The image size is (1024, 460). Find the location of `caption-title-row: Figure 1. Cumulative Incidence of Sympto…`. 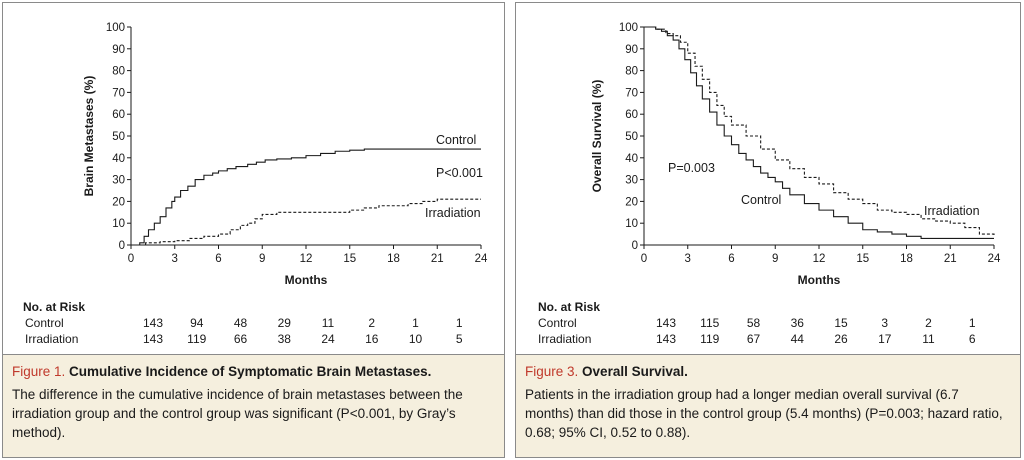

caption-title-row: Figure 1. Cumulative Incidence of Sympto… is located at coordinates (253, 371).